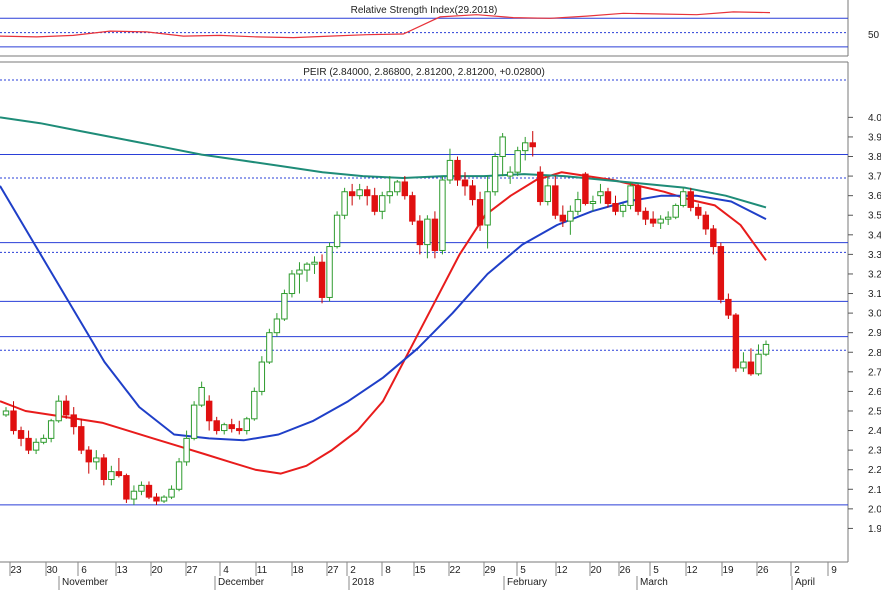 The width and height of the screenshot is (881, 595). What do you see at coordinates (298, 570) in the screenshot?
I see `x-day-label: 18` at bounding box center [298, 570].